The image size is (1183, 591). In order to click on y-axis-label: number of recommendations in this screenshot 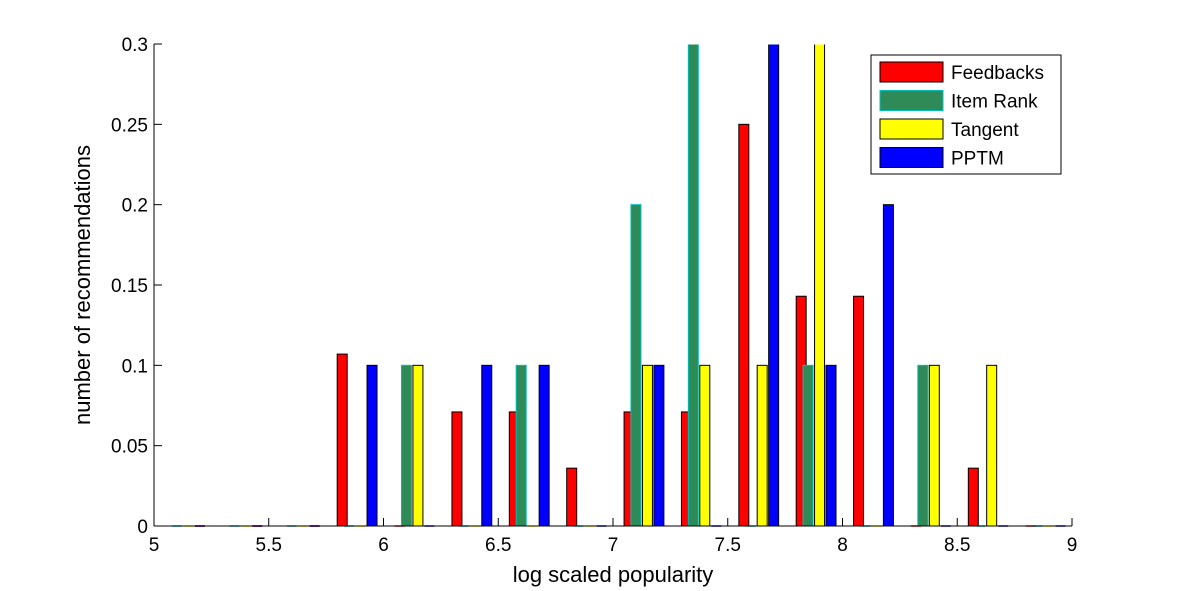, I will do `click(82, 285)`.